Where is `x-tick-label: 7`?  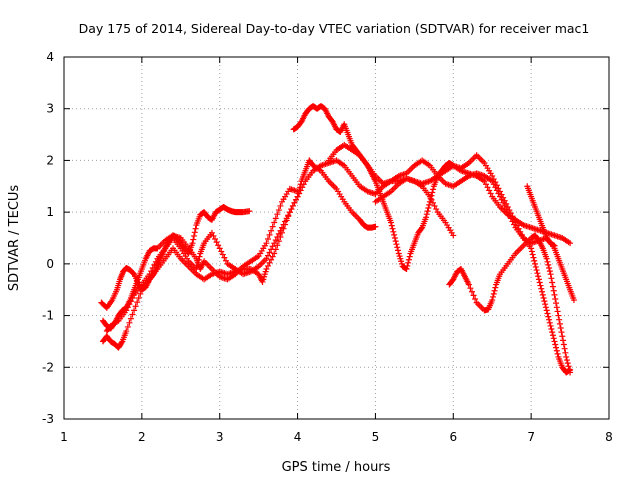
x-tick-label: 7 is located at coordinates (531, 437).